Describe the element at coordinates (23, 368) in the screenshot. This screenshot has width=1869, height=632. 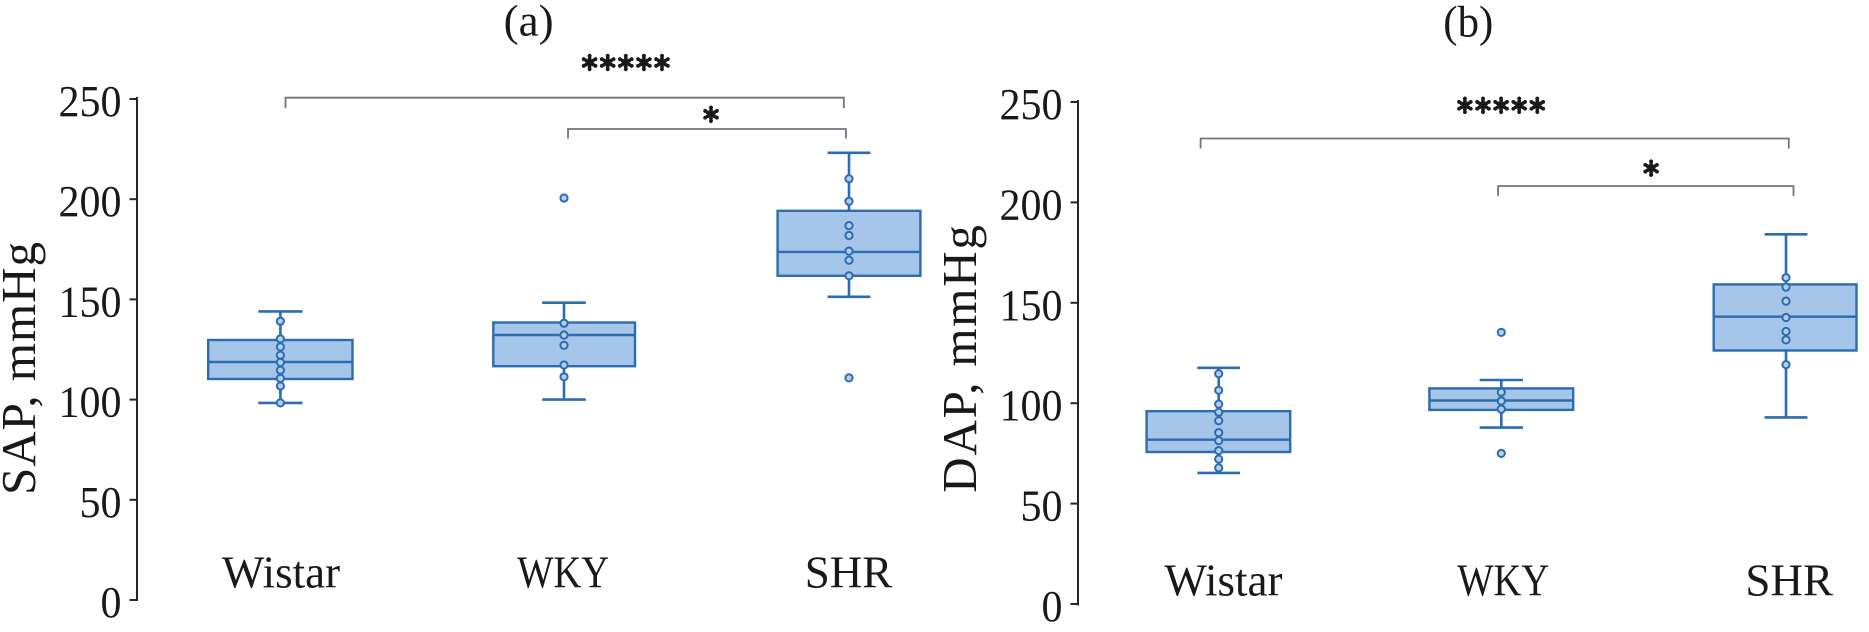
I see `svg-text: SAP, mmHg` at that location.